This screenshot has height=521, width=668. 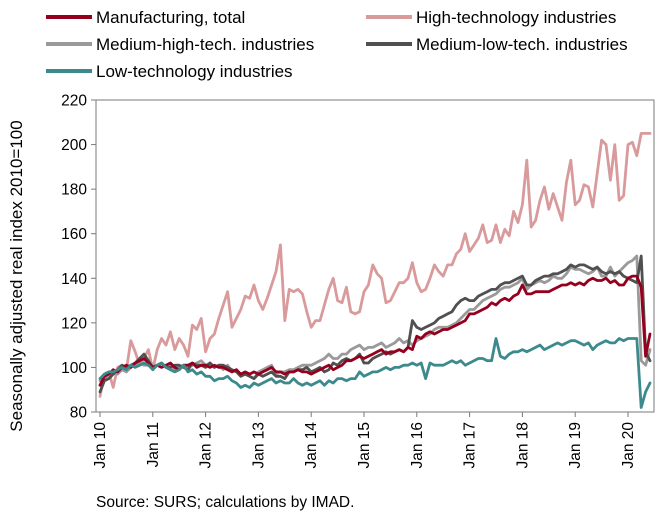 What do you see at coordinates (206, 445) in the screenshot?
I see `x-tick-label: Jan 12` at bounding box center [206, 445].